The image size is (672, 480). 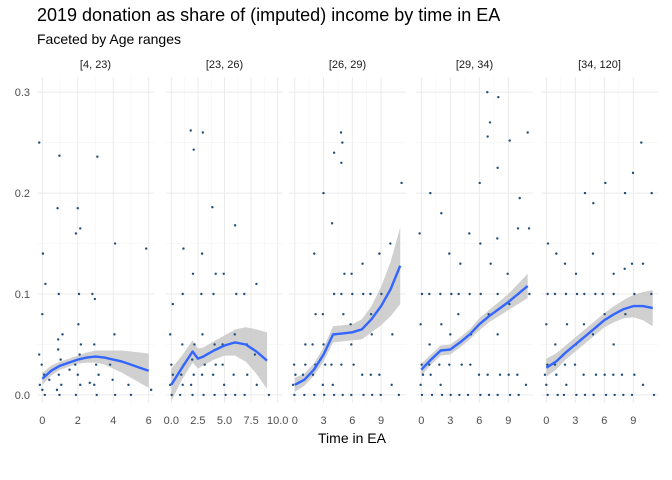 What do you see at coordinates (347, 65) in the screenshot?
I see `facet-strip-label: [26, 29)` at bounding box center [347, 65].